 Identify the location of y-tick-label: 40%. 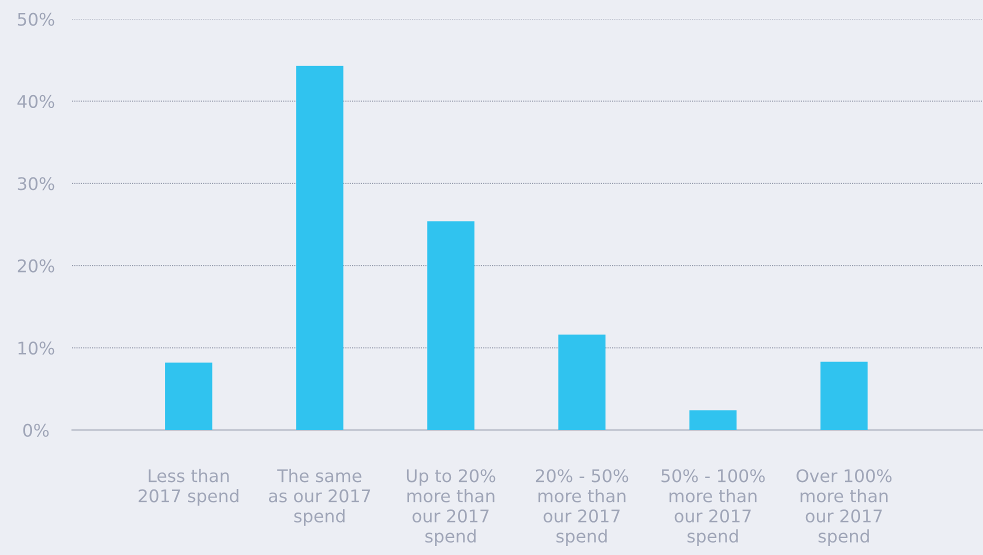
(35, 101).